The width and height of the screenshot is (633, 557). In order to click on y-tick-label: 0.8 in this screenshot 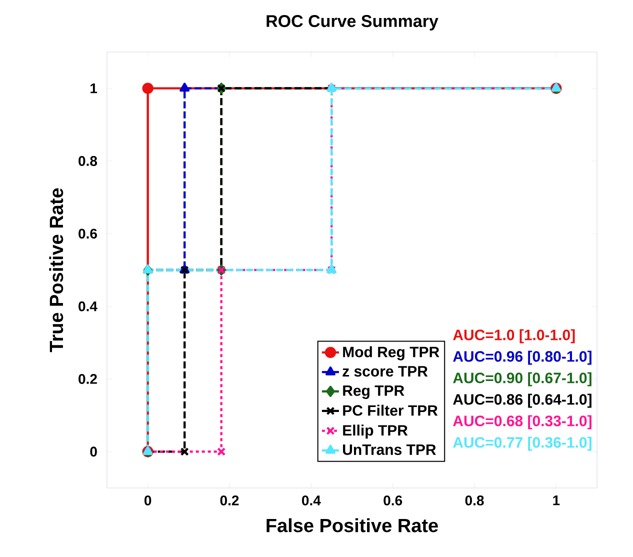, I will do `click(88, 161)`.